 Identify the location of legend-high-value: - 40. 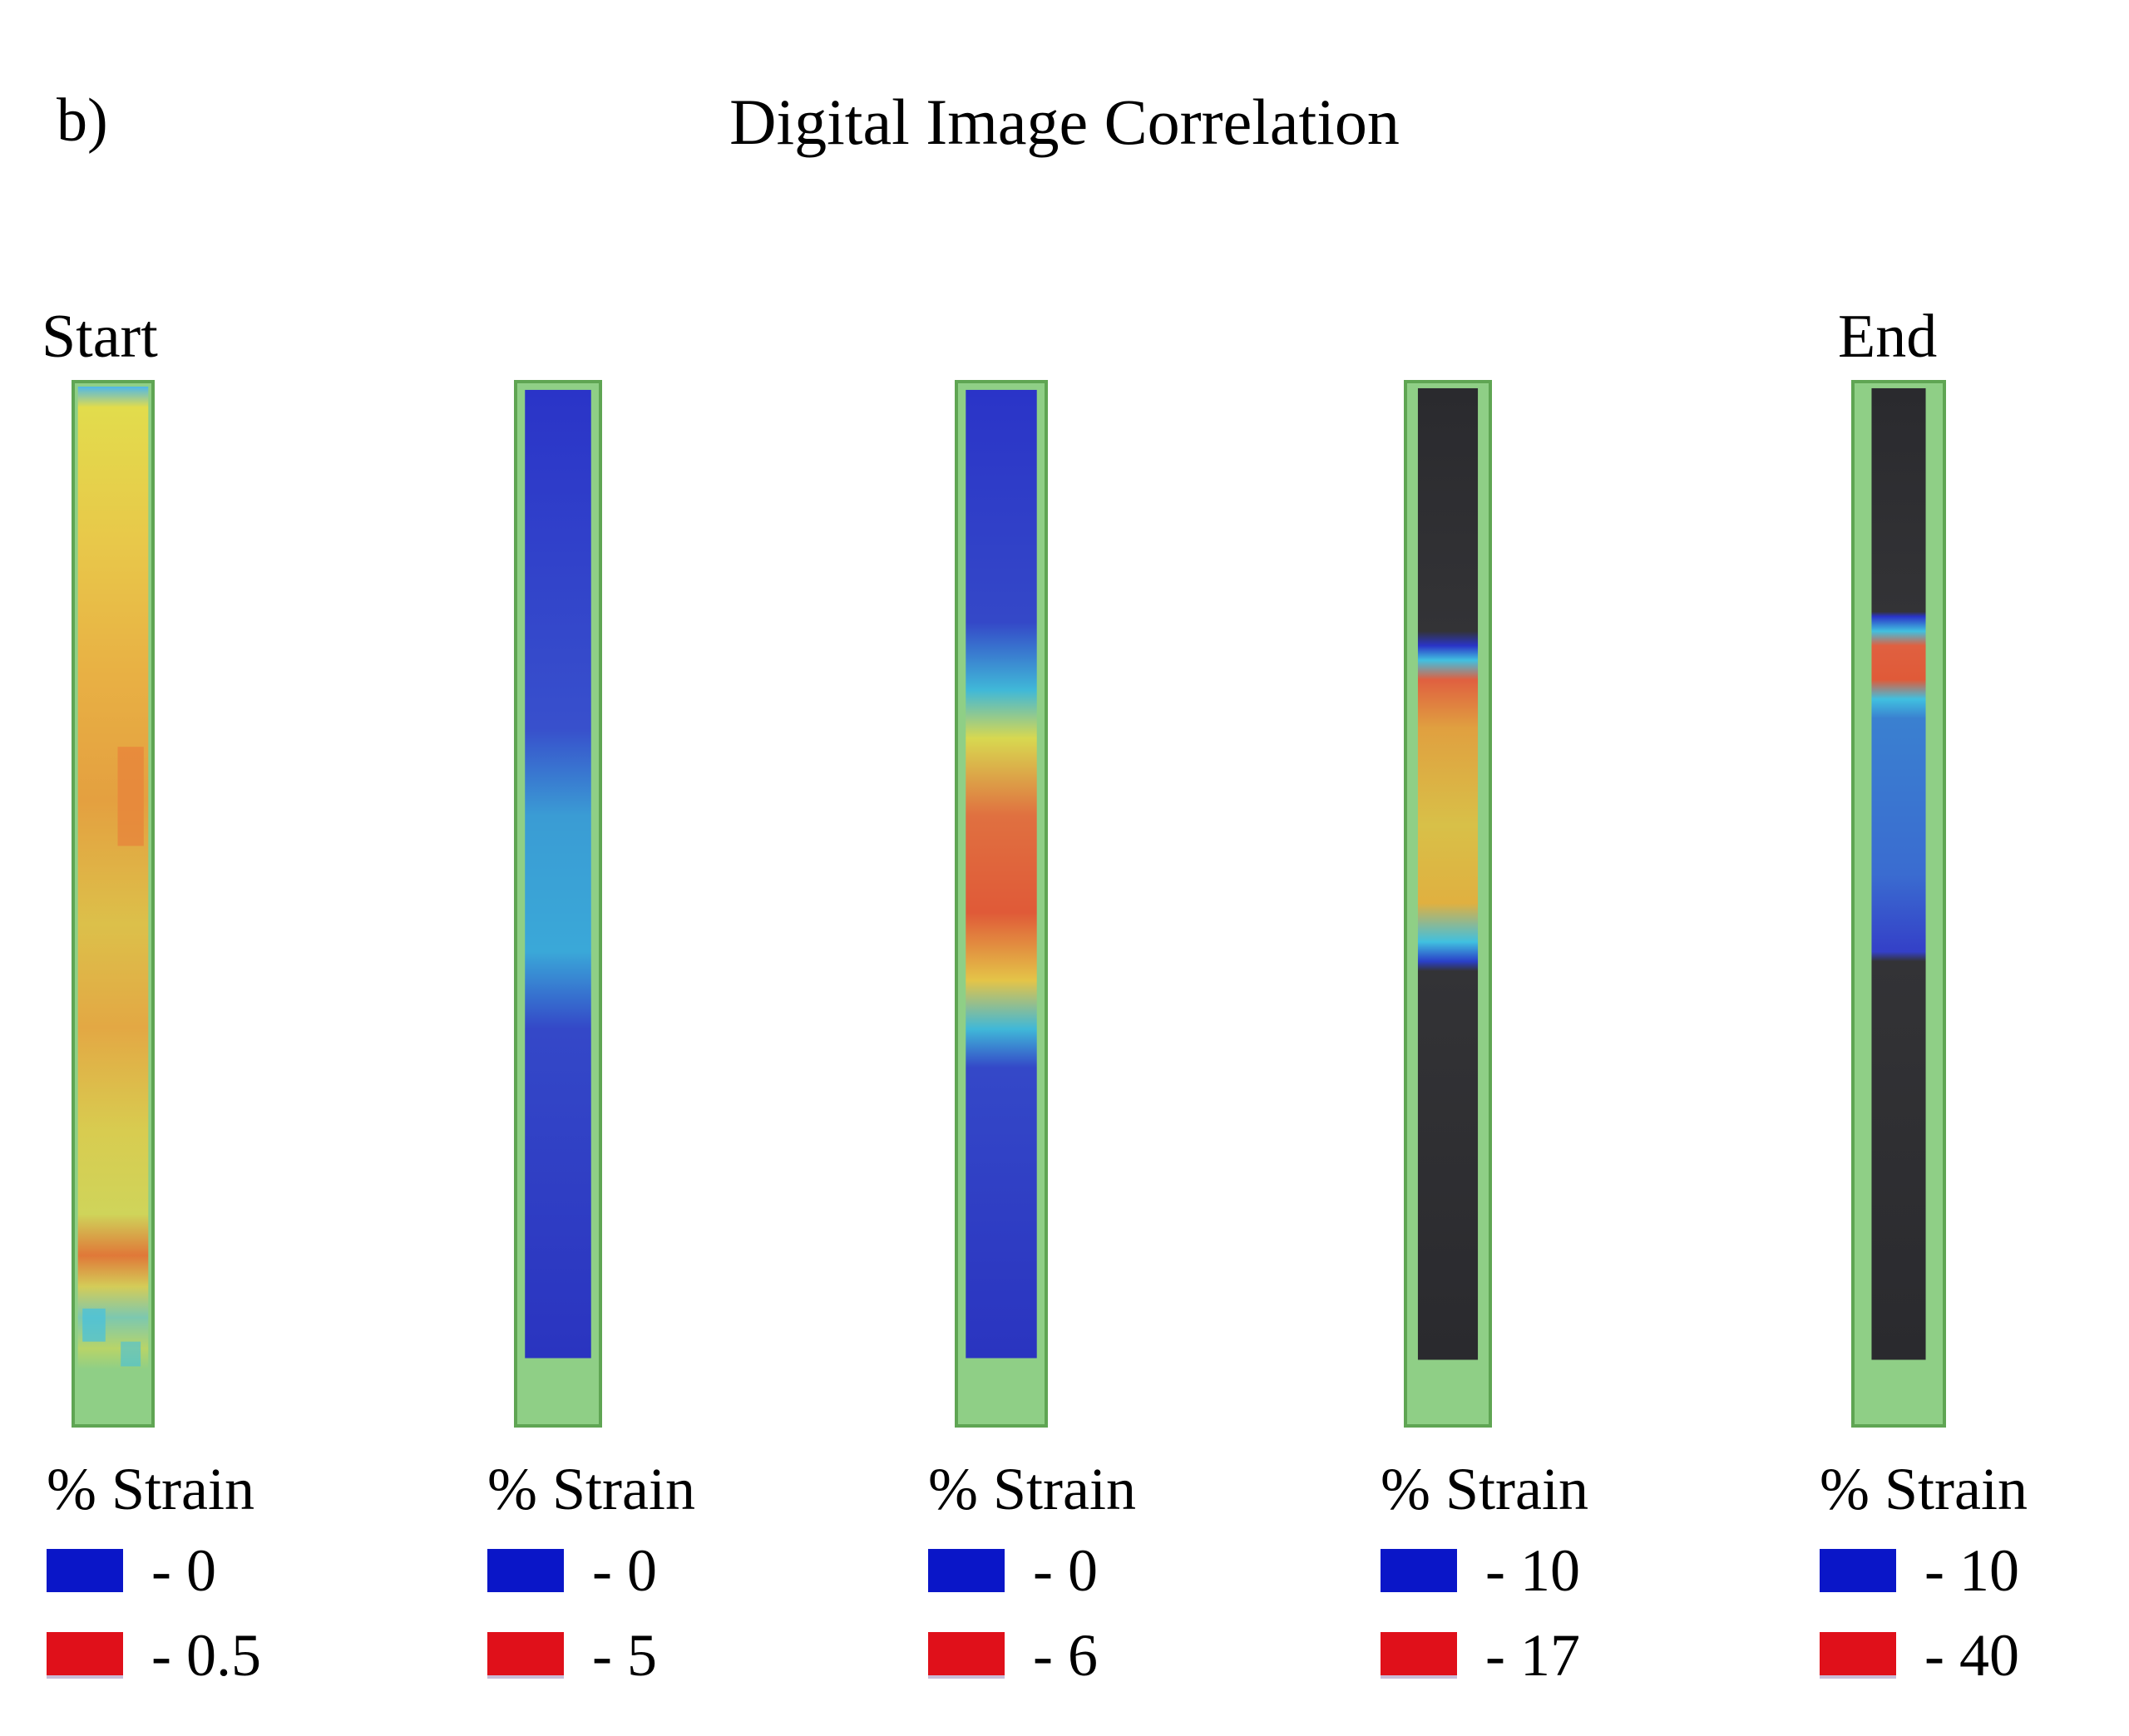
(1972, 1655).